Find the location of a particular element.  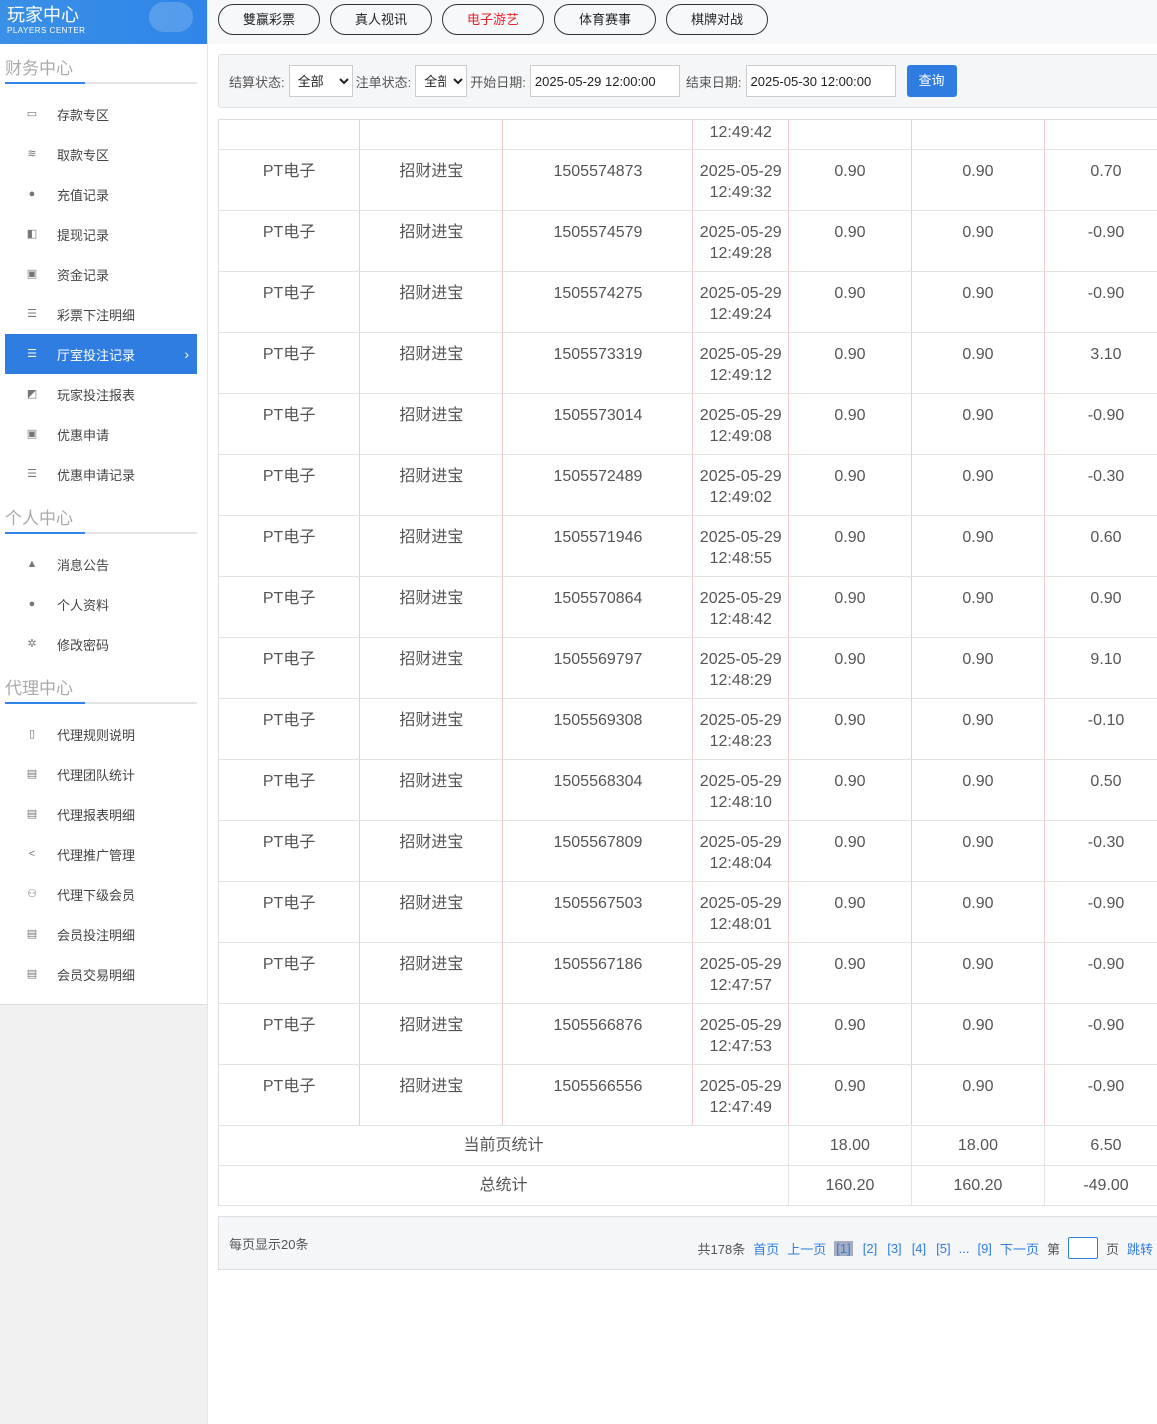

page-link: [3] is located at coordinates (894, 1248).